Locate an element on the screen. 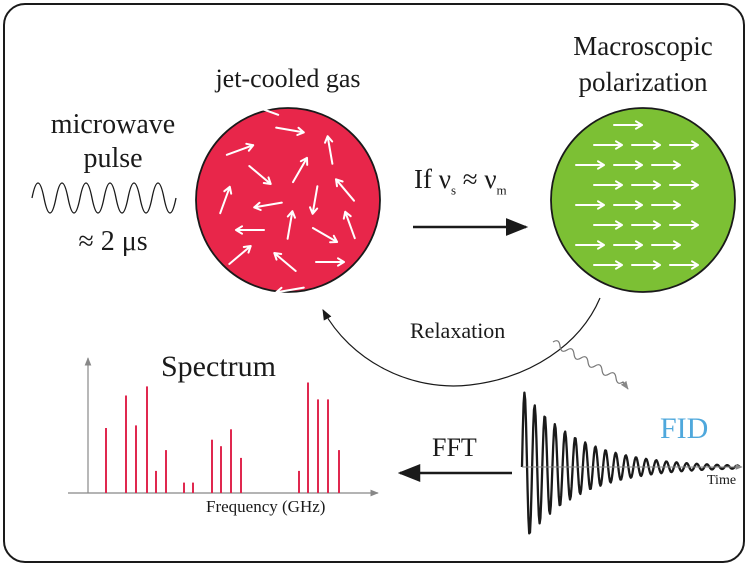  fft-label: FFT is located at coordinates (454, 447).